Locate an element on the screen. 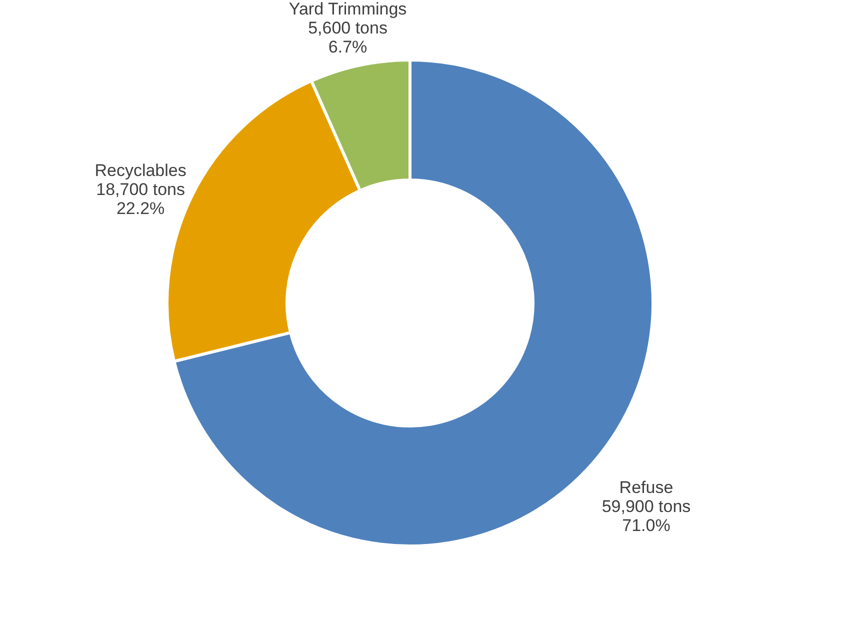  slice-label: Recyclables is located at coordinates (140, 170).